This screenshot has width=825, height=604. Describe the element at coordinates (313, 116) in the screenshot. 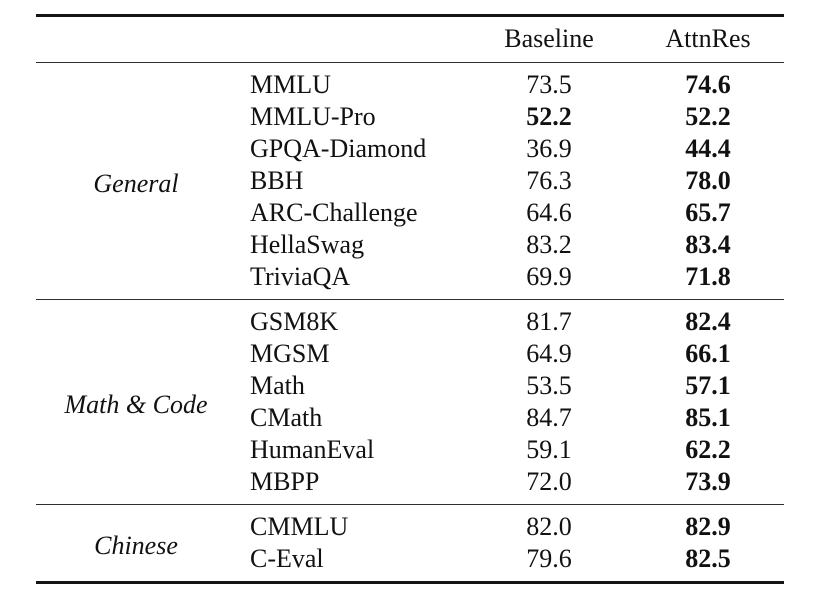

I see `benchmark-name: MMLU-Pro` at that location.